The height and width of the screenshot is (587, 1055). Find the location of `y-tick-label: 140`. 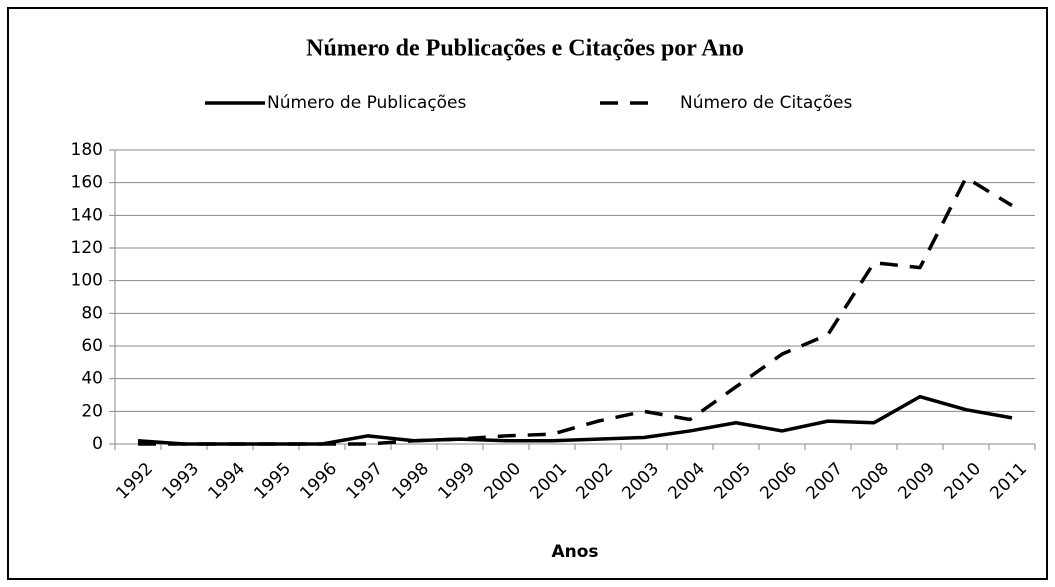

y-tick-label: 140 is located at coordinates (87, 215).